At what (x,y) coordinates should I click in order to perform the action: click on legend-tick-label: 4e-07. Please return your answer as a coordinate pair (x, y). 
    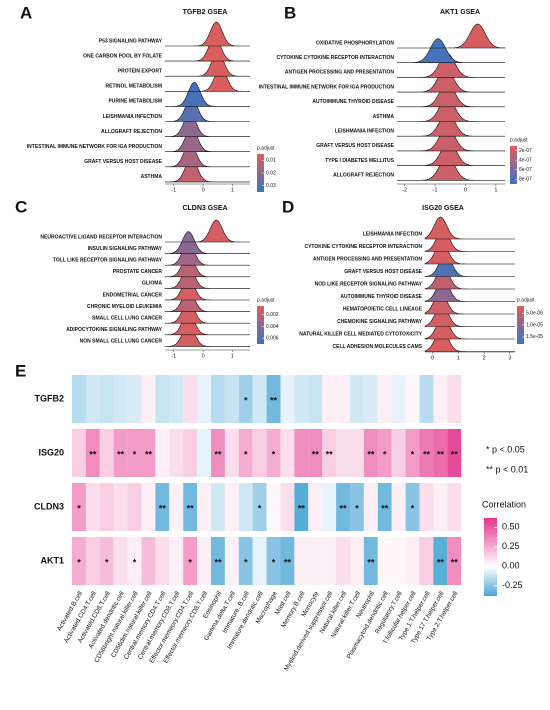
    Looking at the image, I should click on (525, 161).